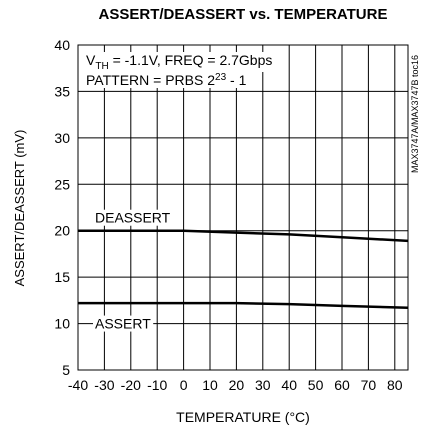 The height and width of the screenshot is (437, 425). I want to click on annotation-part: V, so click(91, 60).